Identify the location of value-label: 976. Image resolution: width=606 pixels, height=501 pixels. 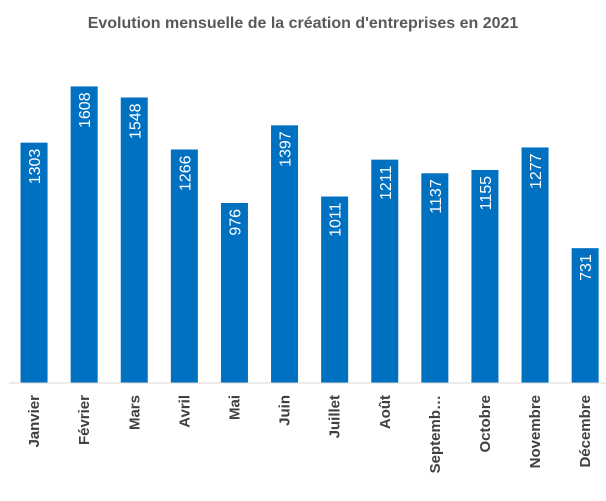
(235, 222).